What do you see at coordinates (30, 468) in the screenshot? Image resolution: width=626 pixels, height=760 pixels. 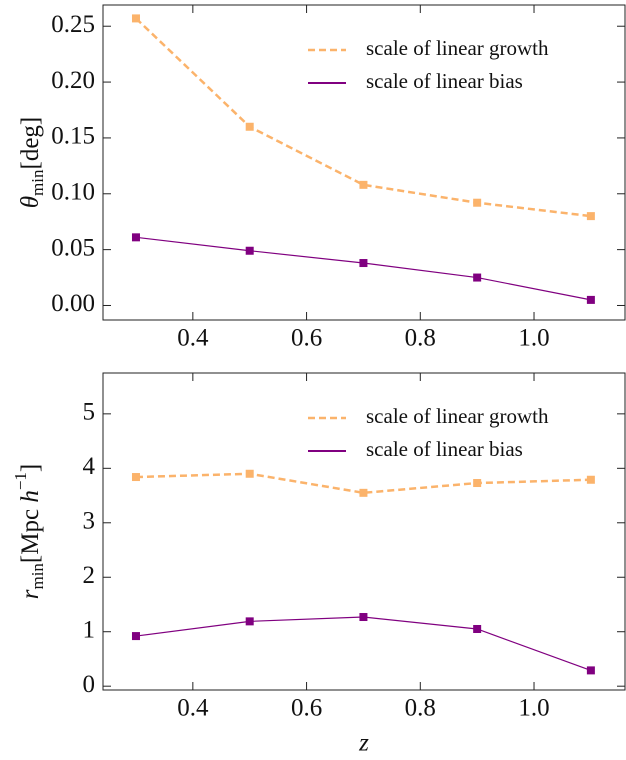 I see `y-label-part: ]` at bounding box center [30, 468].